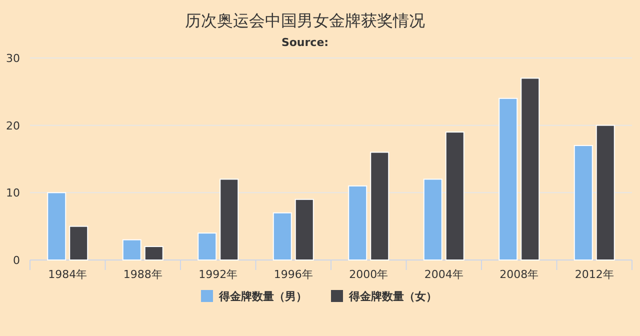 The width and height of the screenshot is (640, 336). What do you see at coordinates (305, 42) in the screenshot?
I see `chart-subtitle: Source:` at bounding box center [305, 42].